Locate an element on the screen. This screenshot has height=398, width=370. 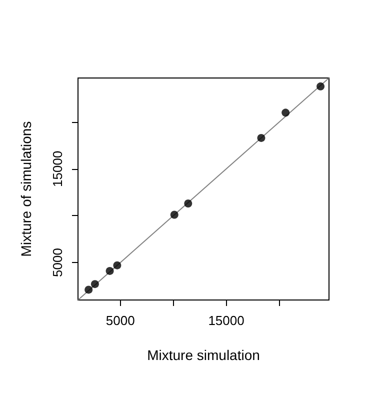
y-axis-title: Mixture of simulations is located at coordinates (26, 189).